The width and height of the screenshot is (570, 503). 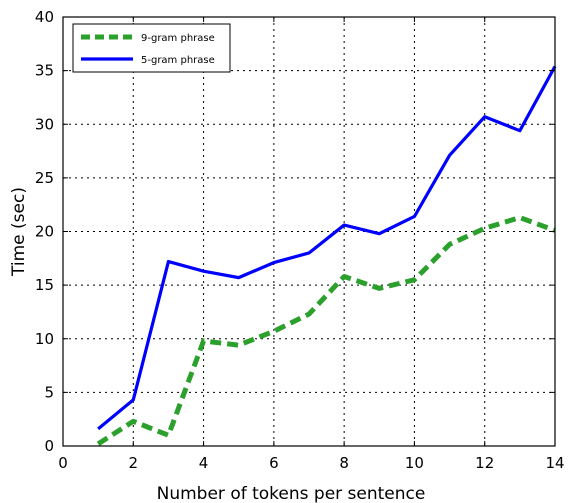 What do you see at coordinates (204, 463) in the screenshot?
I see `x-tick-label: 4` at bounding box center [204, 463].